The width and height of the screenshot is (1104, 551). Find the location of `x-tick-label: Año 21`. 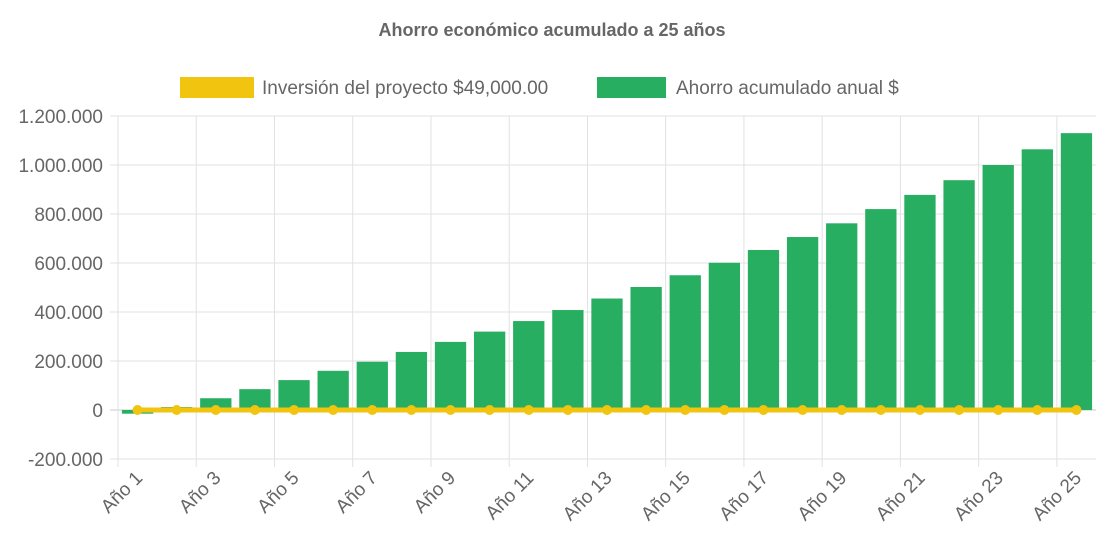

x-tick-label: Año 21 is located at coordinates (900, 496).